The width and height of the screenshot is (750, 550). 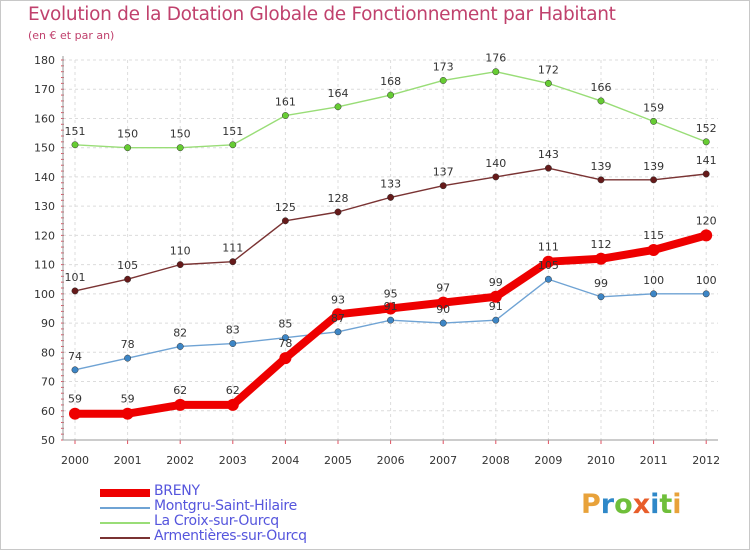 I want to click on data-label: 112, so click(x=601, y=244).